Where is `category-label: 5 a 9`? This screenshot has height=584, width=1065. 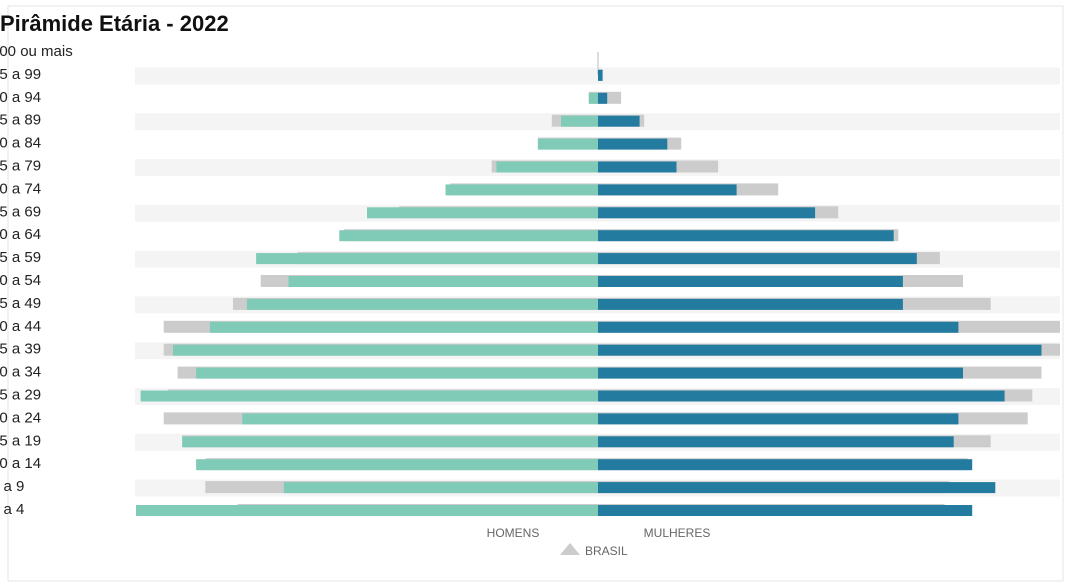 category-label: 5 a 9 is located at coordinates (12, 486).